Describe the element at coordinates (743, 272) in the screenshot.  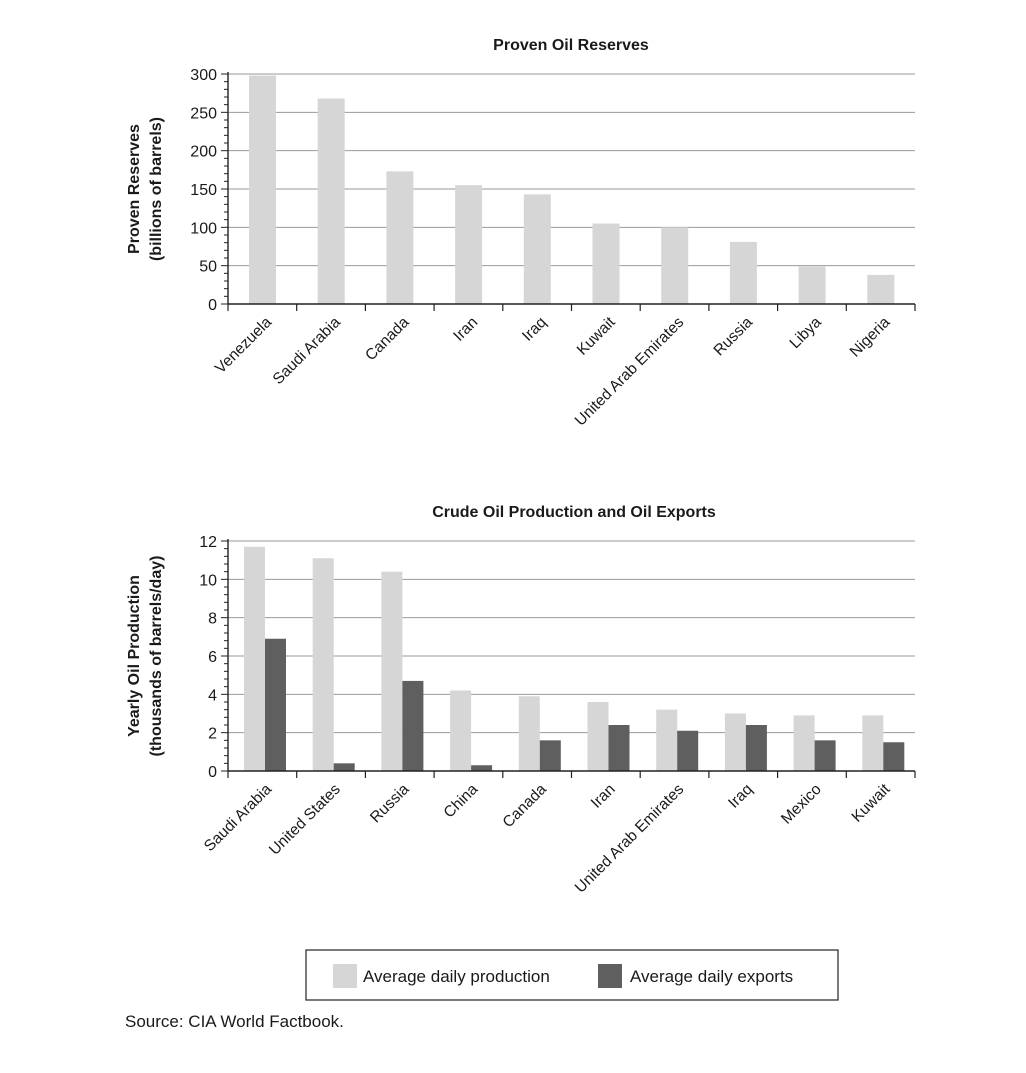
I see `bar-russia` at that location.